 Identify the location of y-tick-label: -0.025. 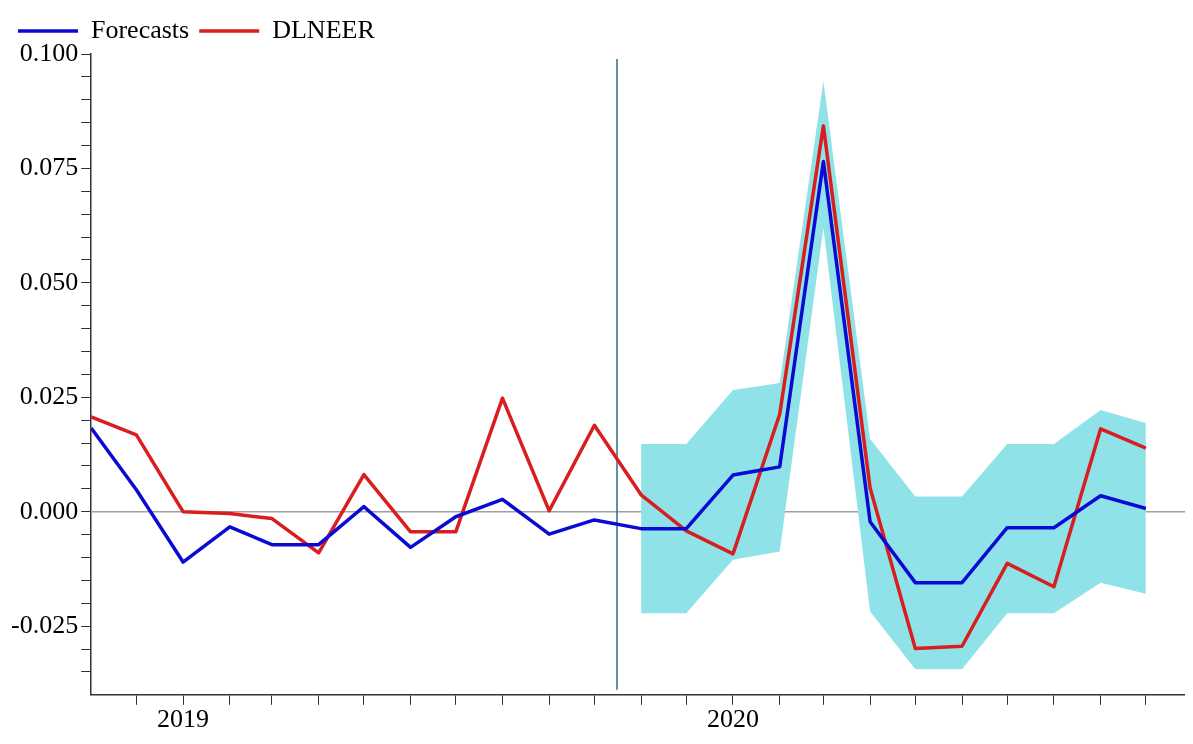
(44, 624).